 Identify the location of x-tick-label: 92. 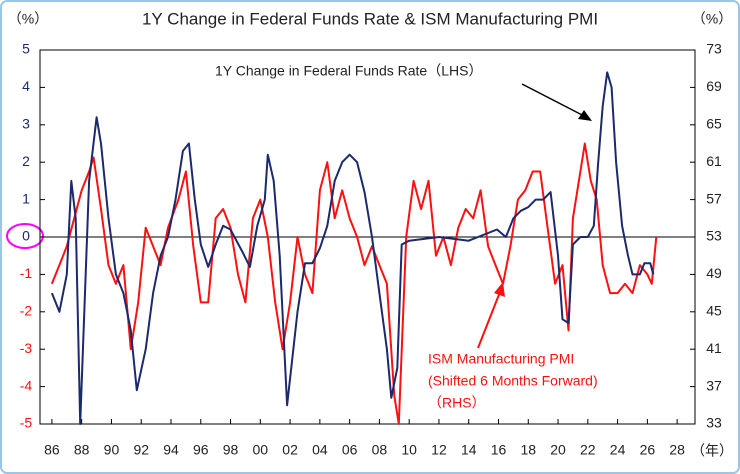
(141, 450).